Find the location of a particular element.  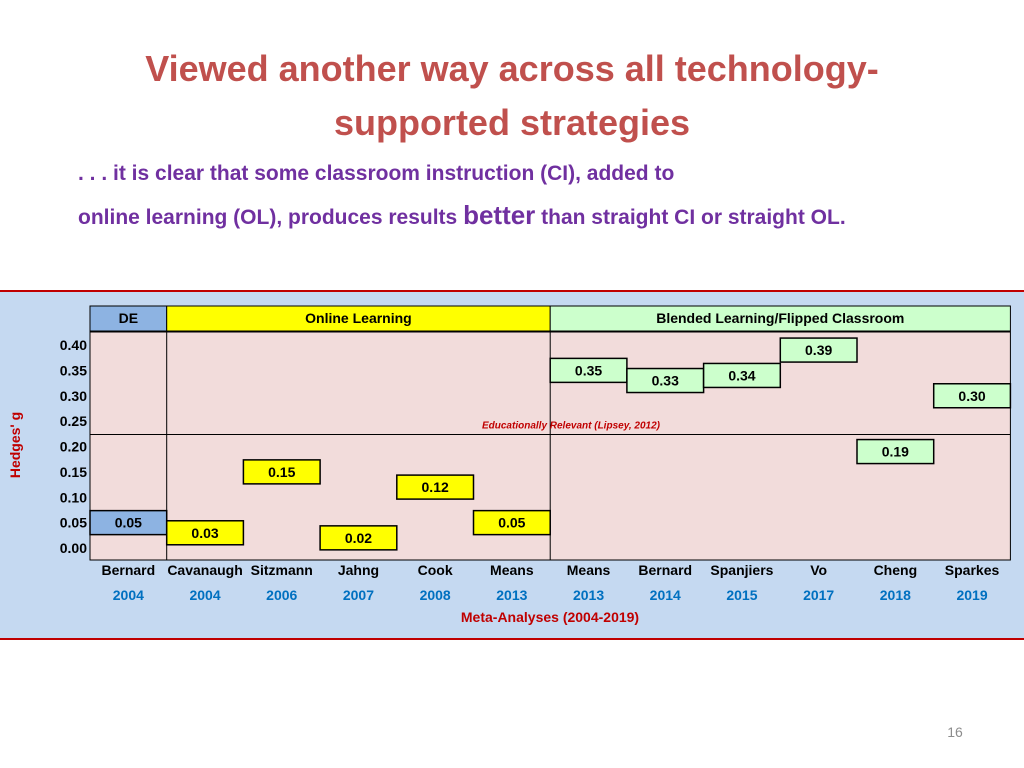

y-tick-label: 0.10 is located at coordinates (73, 497).